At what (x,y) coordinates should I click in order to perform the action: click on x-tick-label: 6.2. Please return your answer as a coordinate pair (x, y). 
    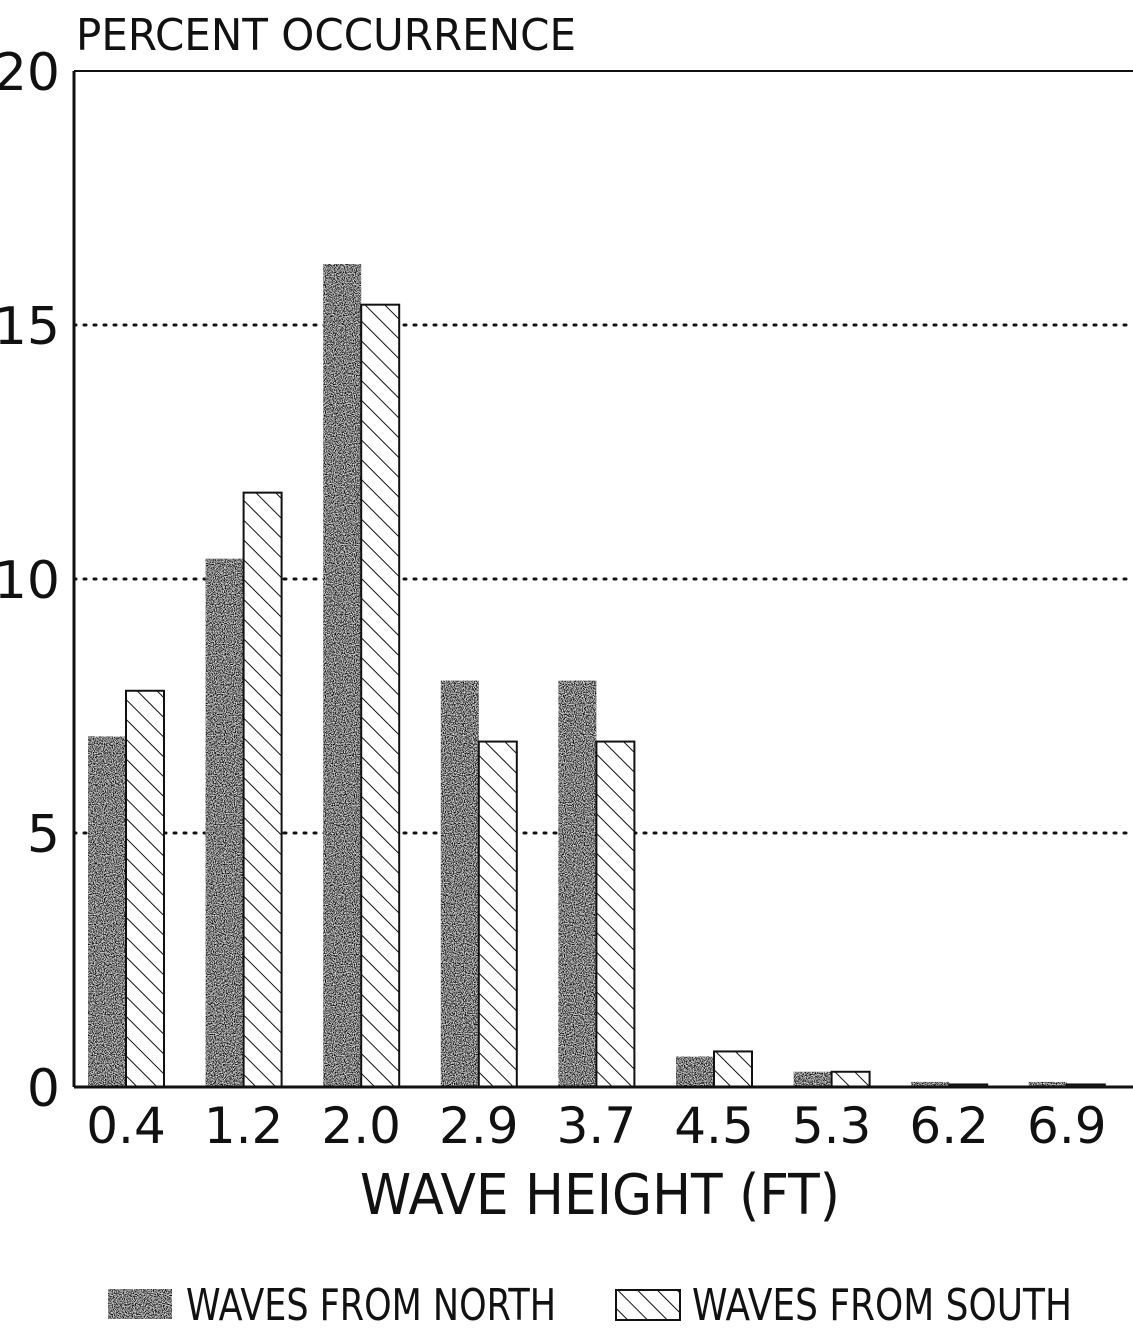
    Looking at the image, I should click on (949, 1126).